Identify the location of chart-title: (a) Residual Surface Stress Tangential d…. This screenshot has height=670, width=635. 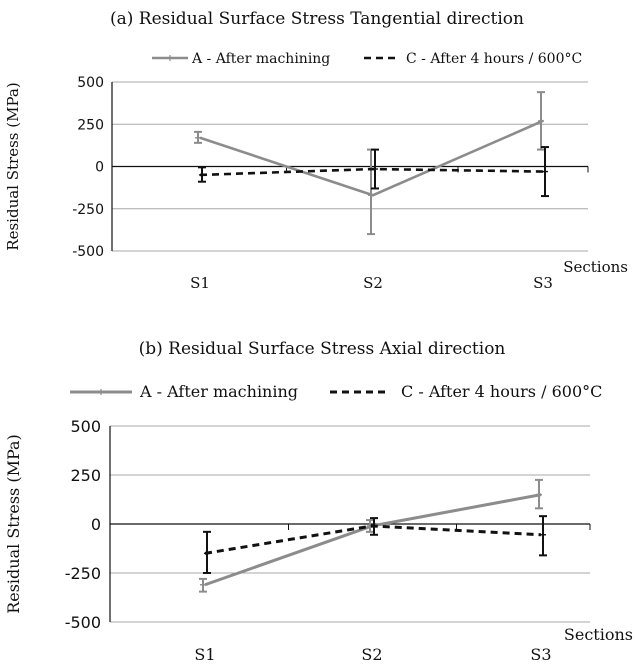
(317, 19).